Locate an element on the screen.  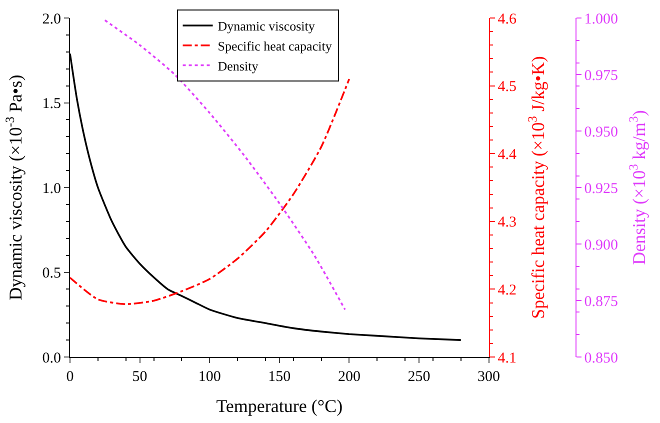
x-tick-label: 0 is located at coordinates (70, 377).